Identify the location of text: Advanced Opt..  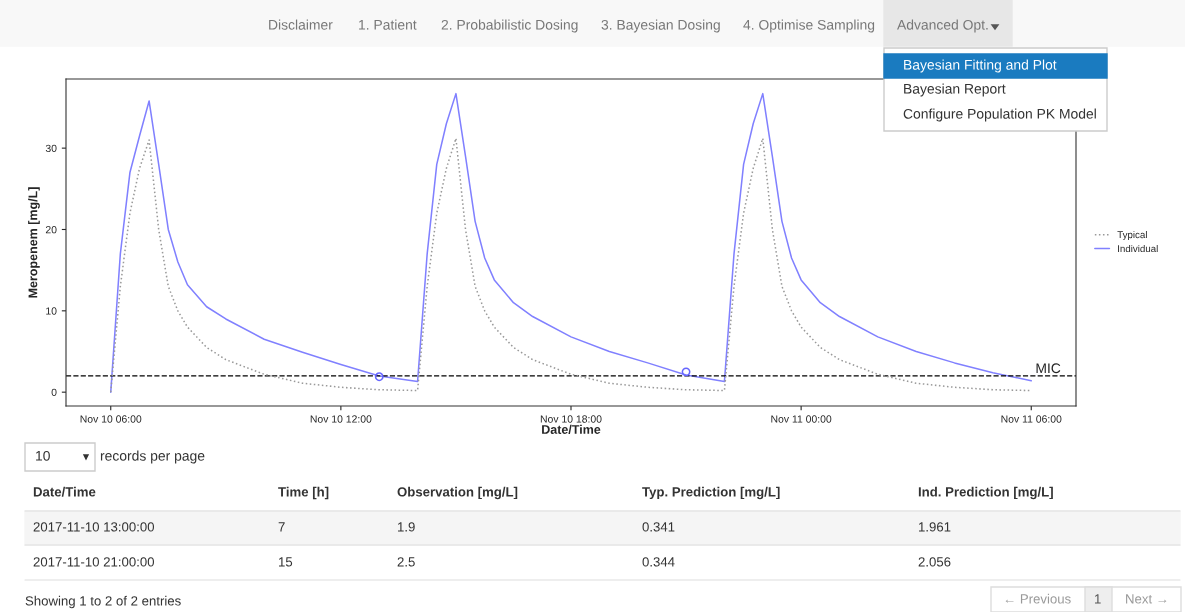
(942, 26).